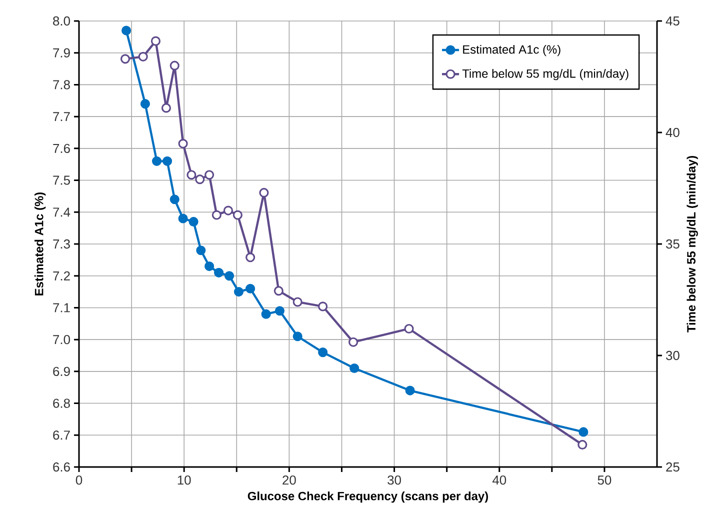 The image size is (726, 519). I want to click on x-tick-label: 50, so click(605, 480).